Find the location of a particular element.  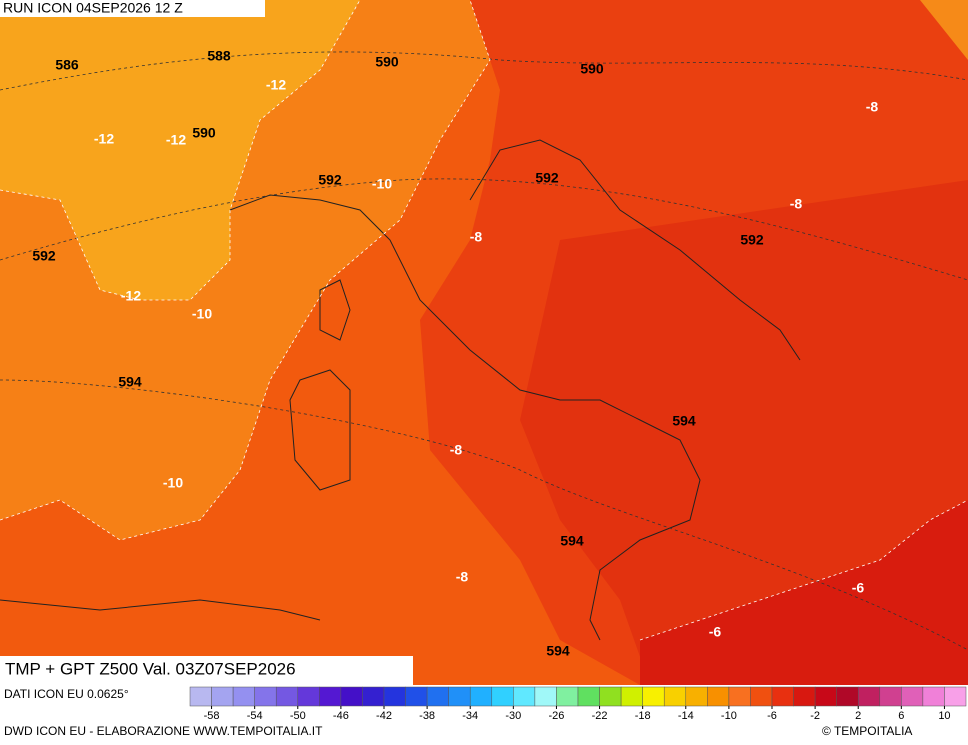

data-source: DATI ICON EU 0.0625° is located at coordinates (66, 694).